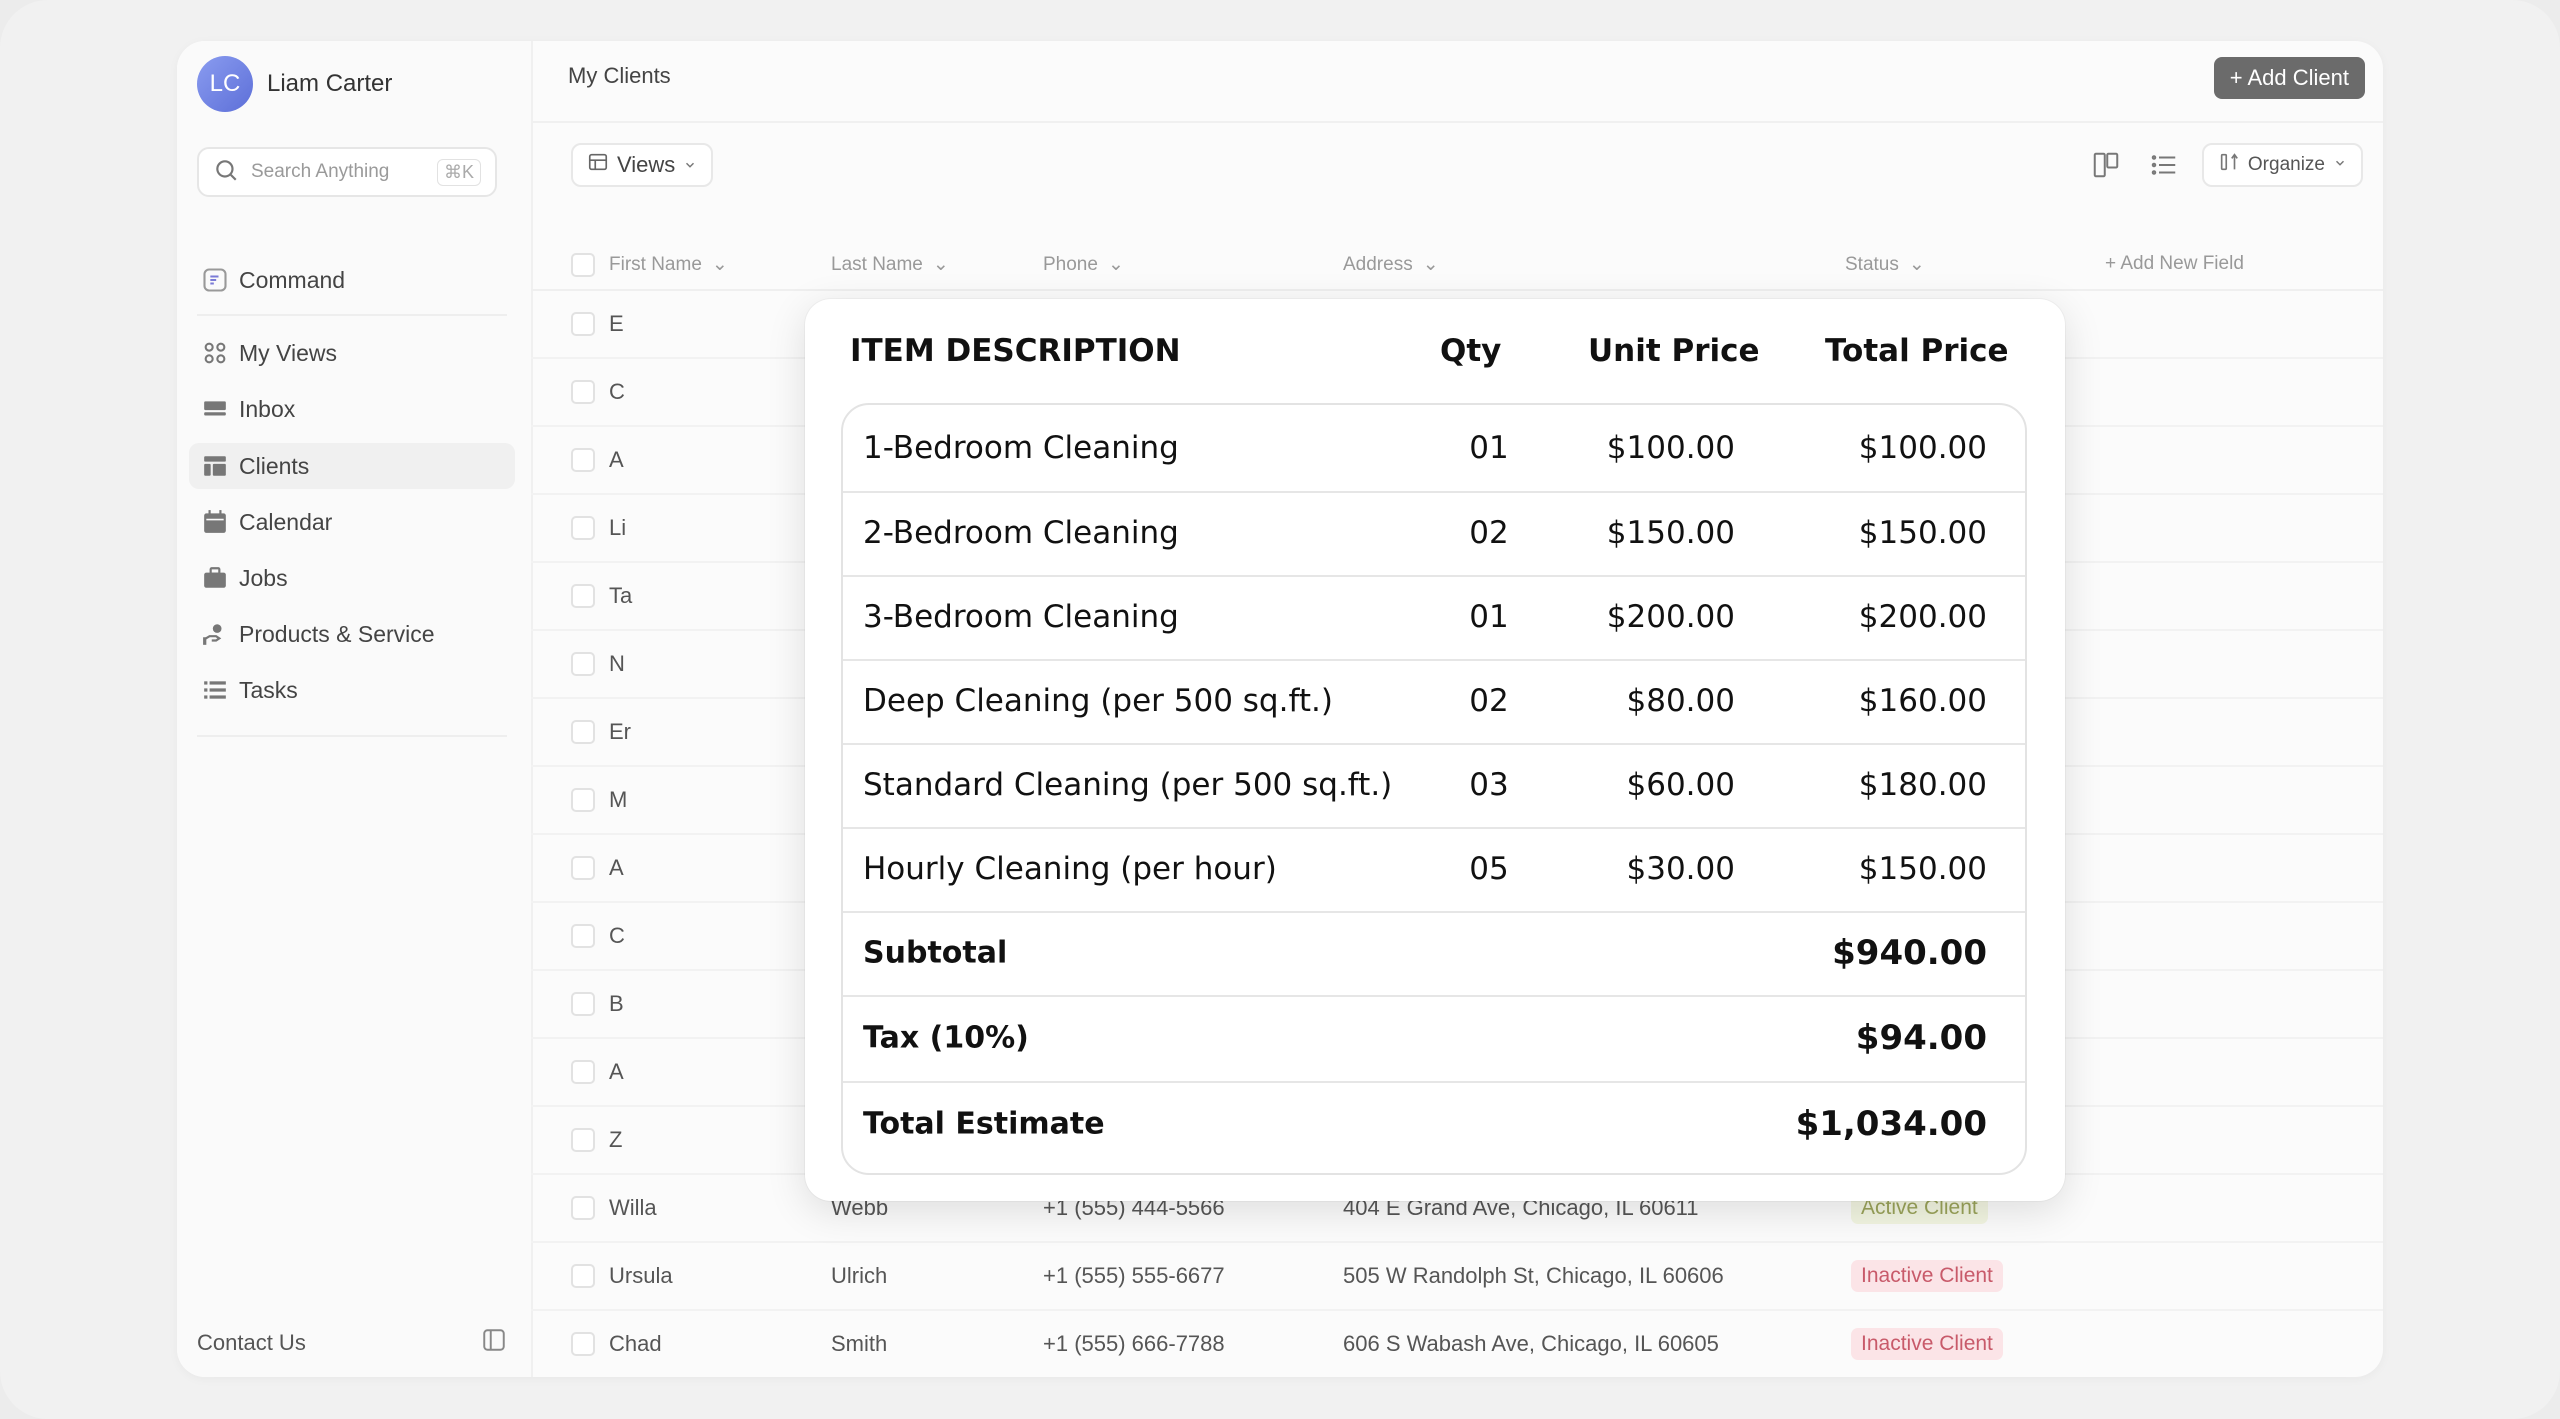 Image resolution: width=2560 pixels, height=1419 pixels. What do you see at coordinates (617, 935) in the screenshot?
I see `cell-first-name: C` at bounding box center [617, 935].